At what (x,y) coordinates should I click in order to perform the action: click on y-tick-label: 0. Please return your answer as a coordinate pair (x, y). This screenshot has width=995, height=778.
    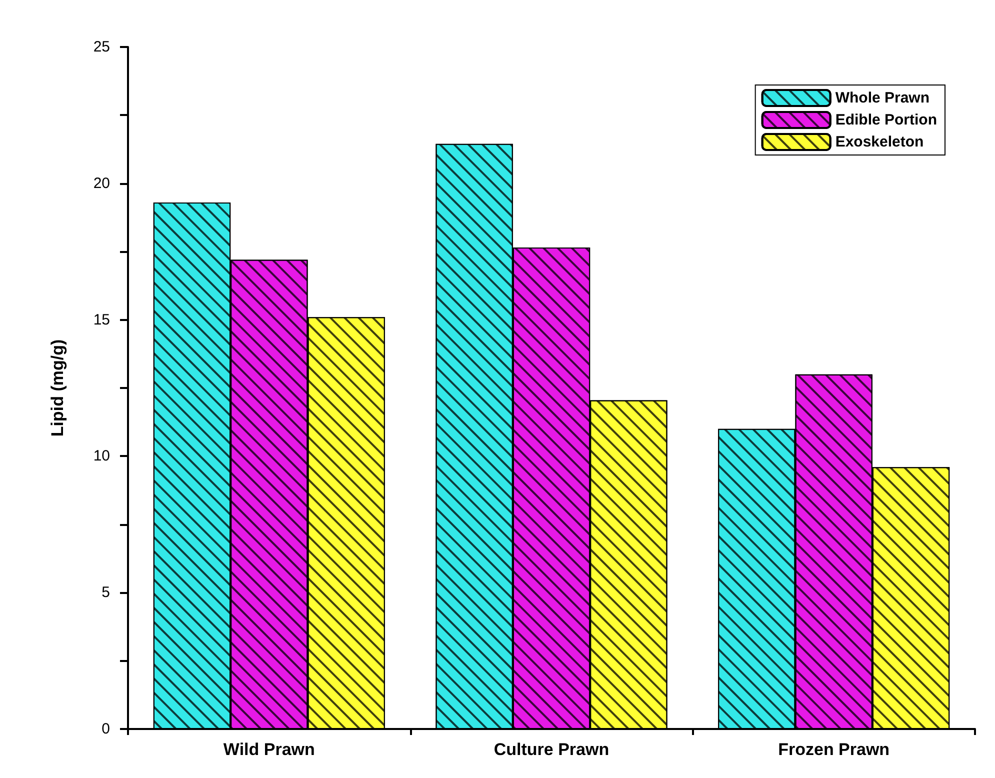
    Looking at the image, I should click on (106, 729).